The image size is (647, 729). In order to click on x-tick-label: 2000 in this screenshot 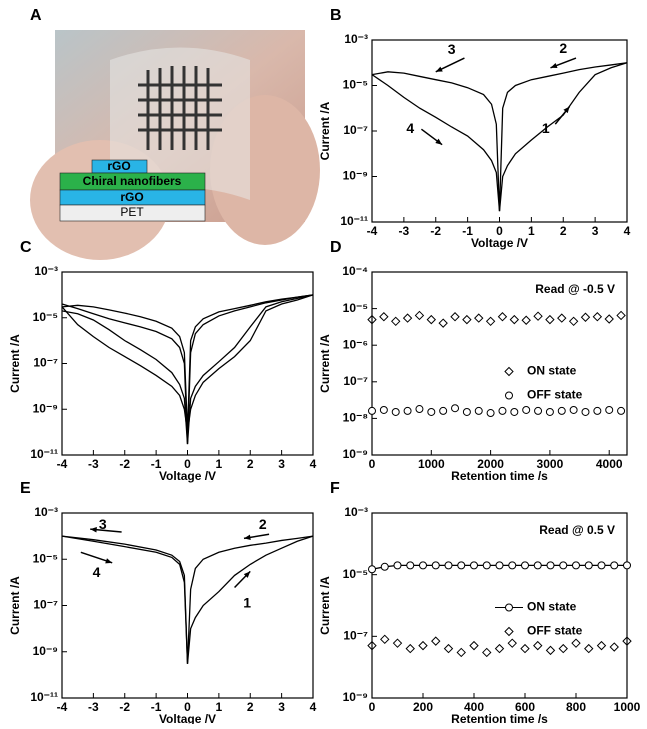, I will do `click(490, 464)`.